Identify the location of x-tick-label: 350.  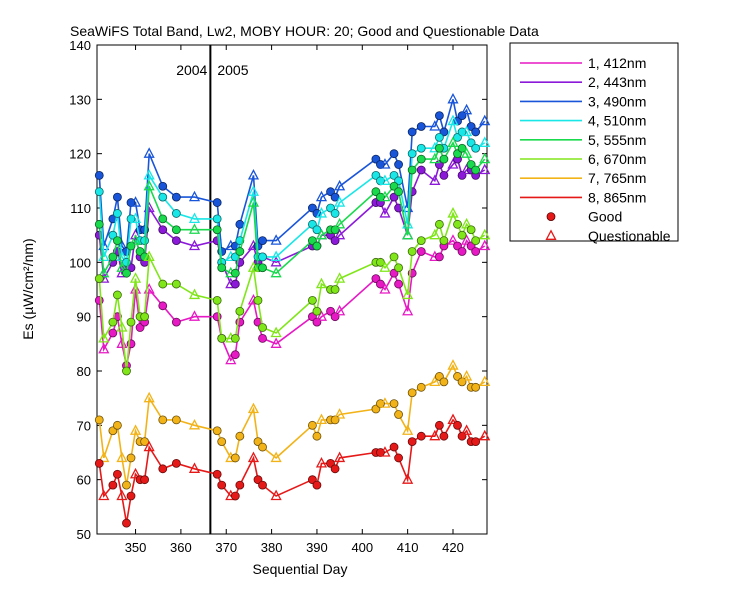
(136, 547).